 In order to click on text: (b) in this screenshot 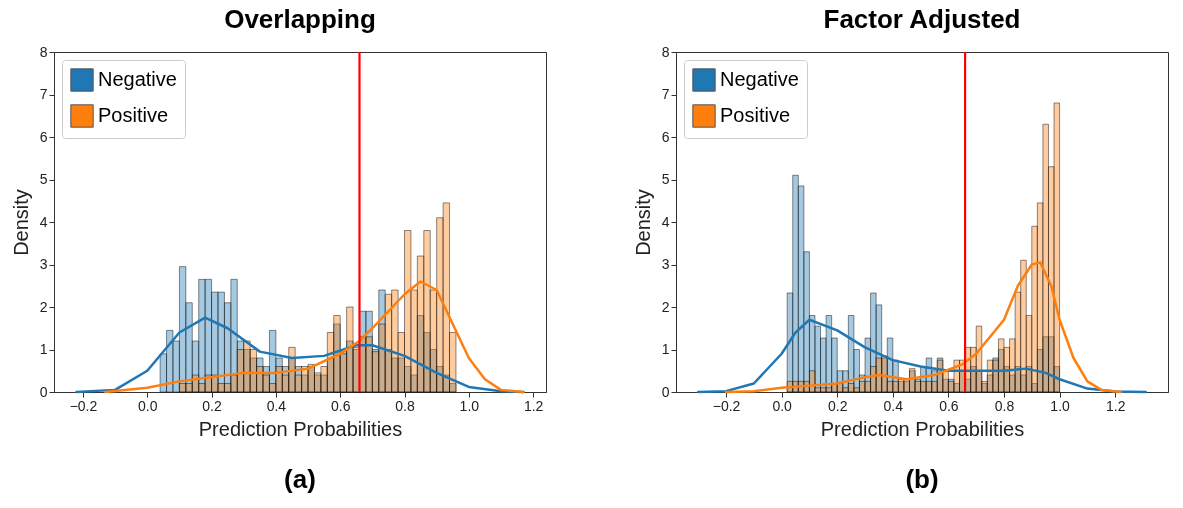, I will do `click(922, 479)`.